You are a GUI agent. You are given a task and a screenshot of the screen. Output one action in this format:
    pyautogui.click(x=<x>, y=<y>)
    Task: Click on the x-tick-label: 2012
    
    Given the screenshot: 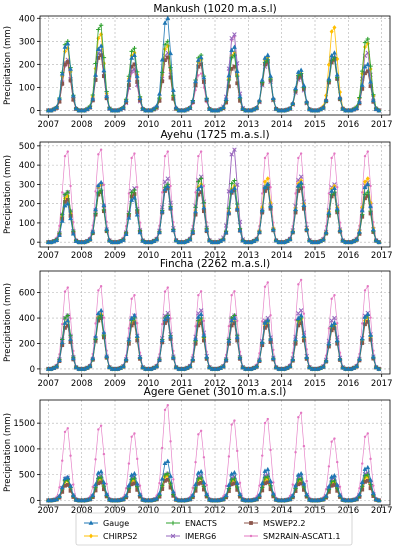 What is the action you would take?
    pyautogui.click(x=215, y=384)
    